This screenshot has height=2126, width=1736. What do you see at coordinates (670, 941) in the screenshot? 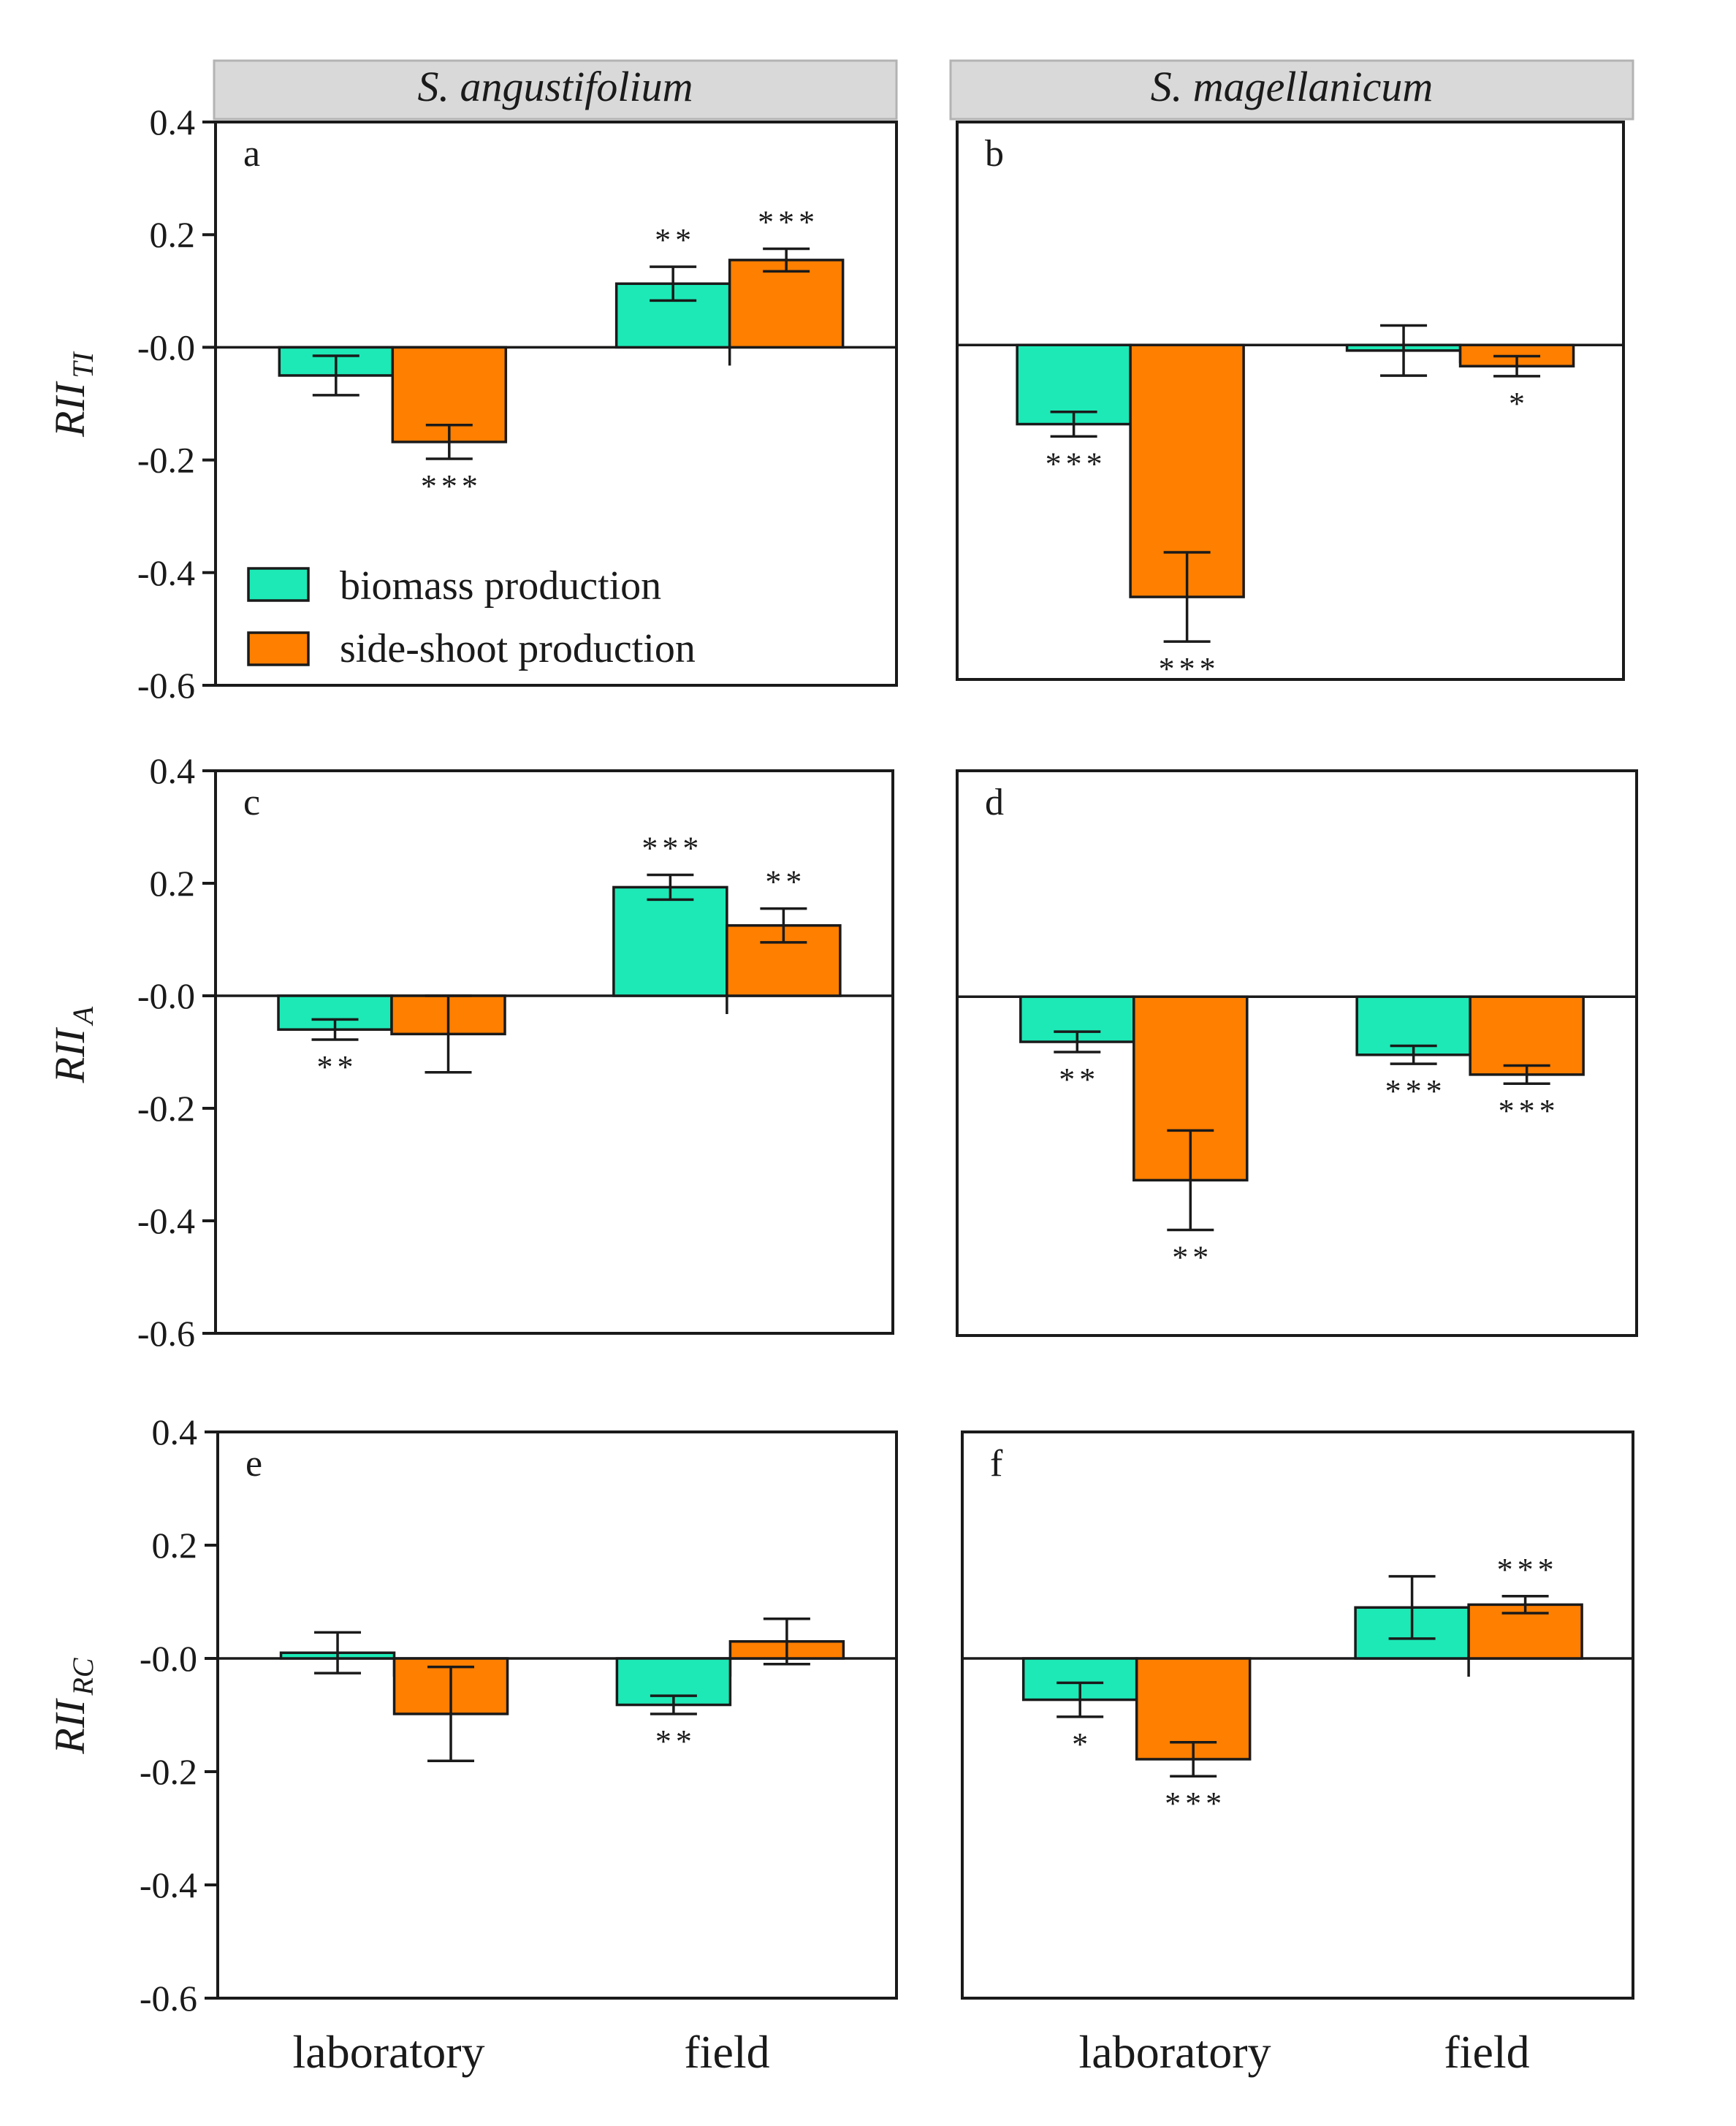
I see `bar-c-field-biomass` at bounding box center [670, 941].